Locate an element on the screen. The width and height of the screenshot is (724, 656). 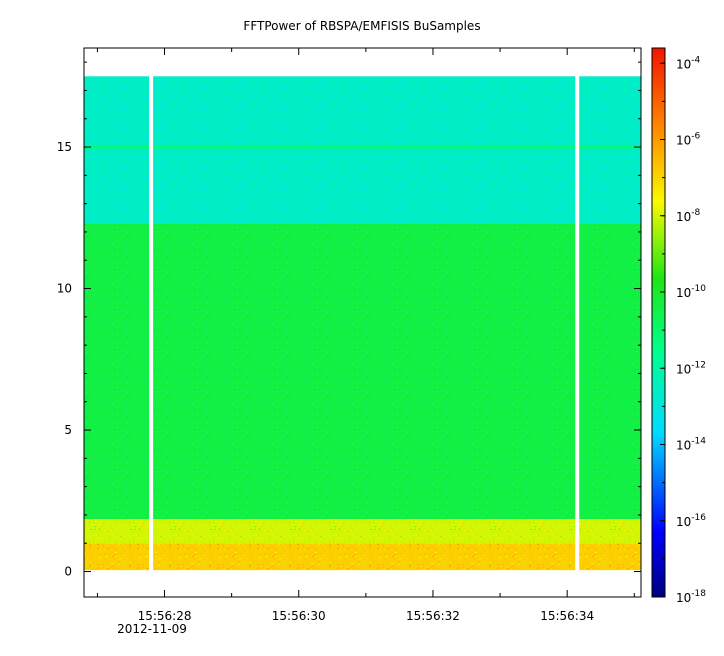
colorbar-tick-label: 10⁻¹² is located at coordinates (691, 368).